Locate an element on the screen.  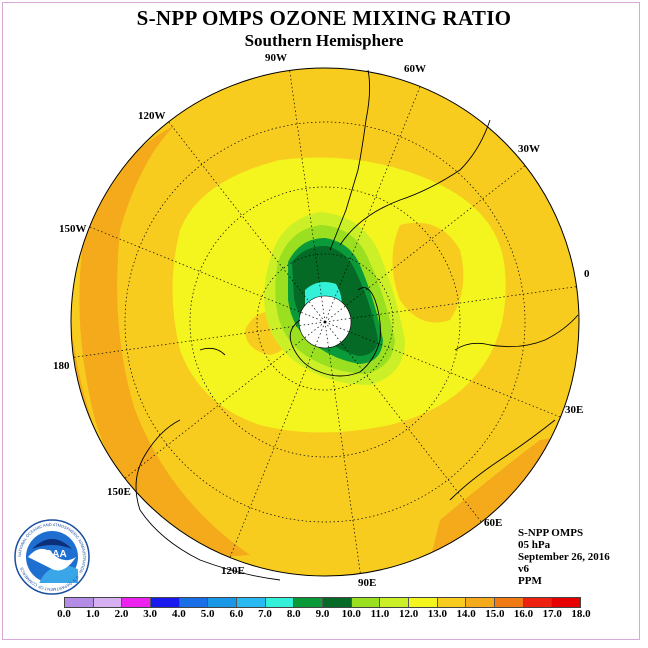
color-scale-tick-label: 9.0 is located at coordinates (322, 614).